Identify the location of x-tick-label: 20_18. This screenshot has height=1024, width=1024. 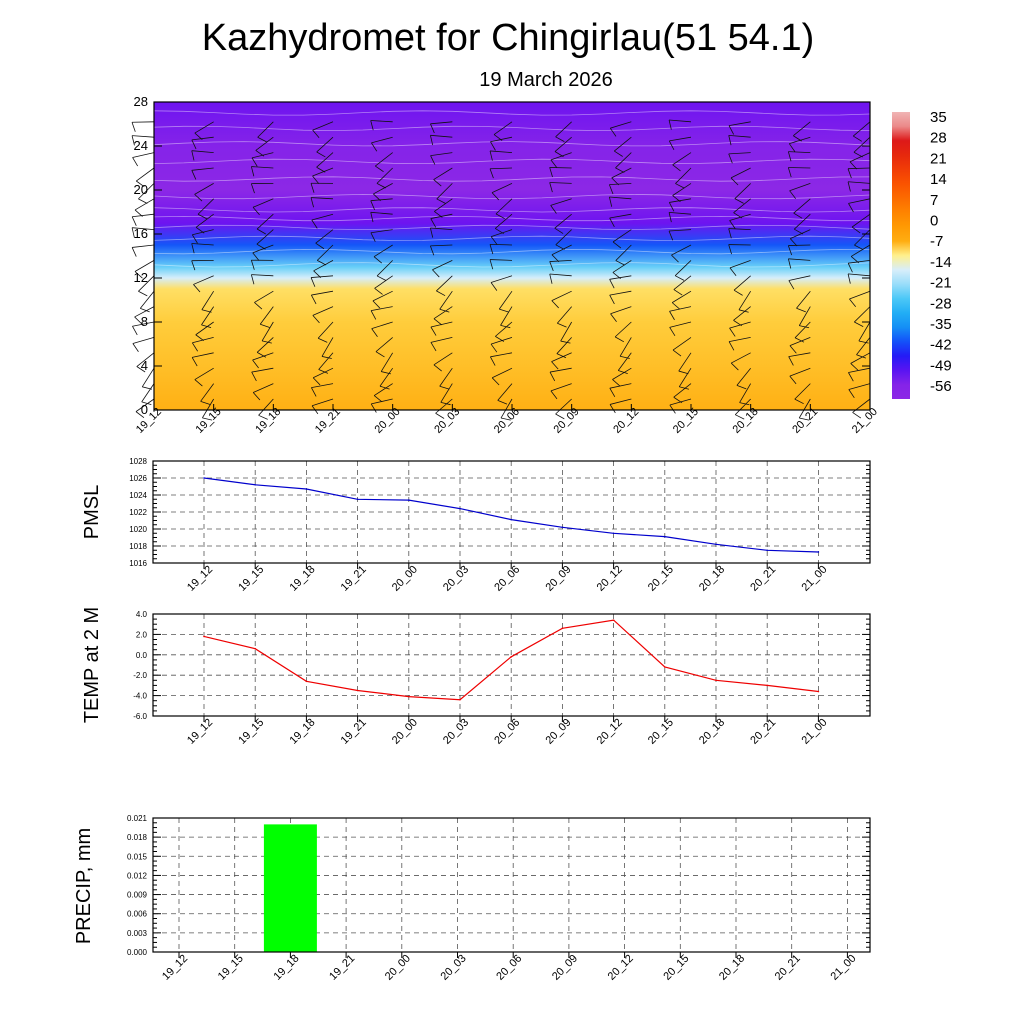
(712, 732).